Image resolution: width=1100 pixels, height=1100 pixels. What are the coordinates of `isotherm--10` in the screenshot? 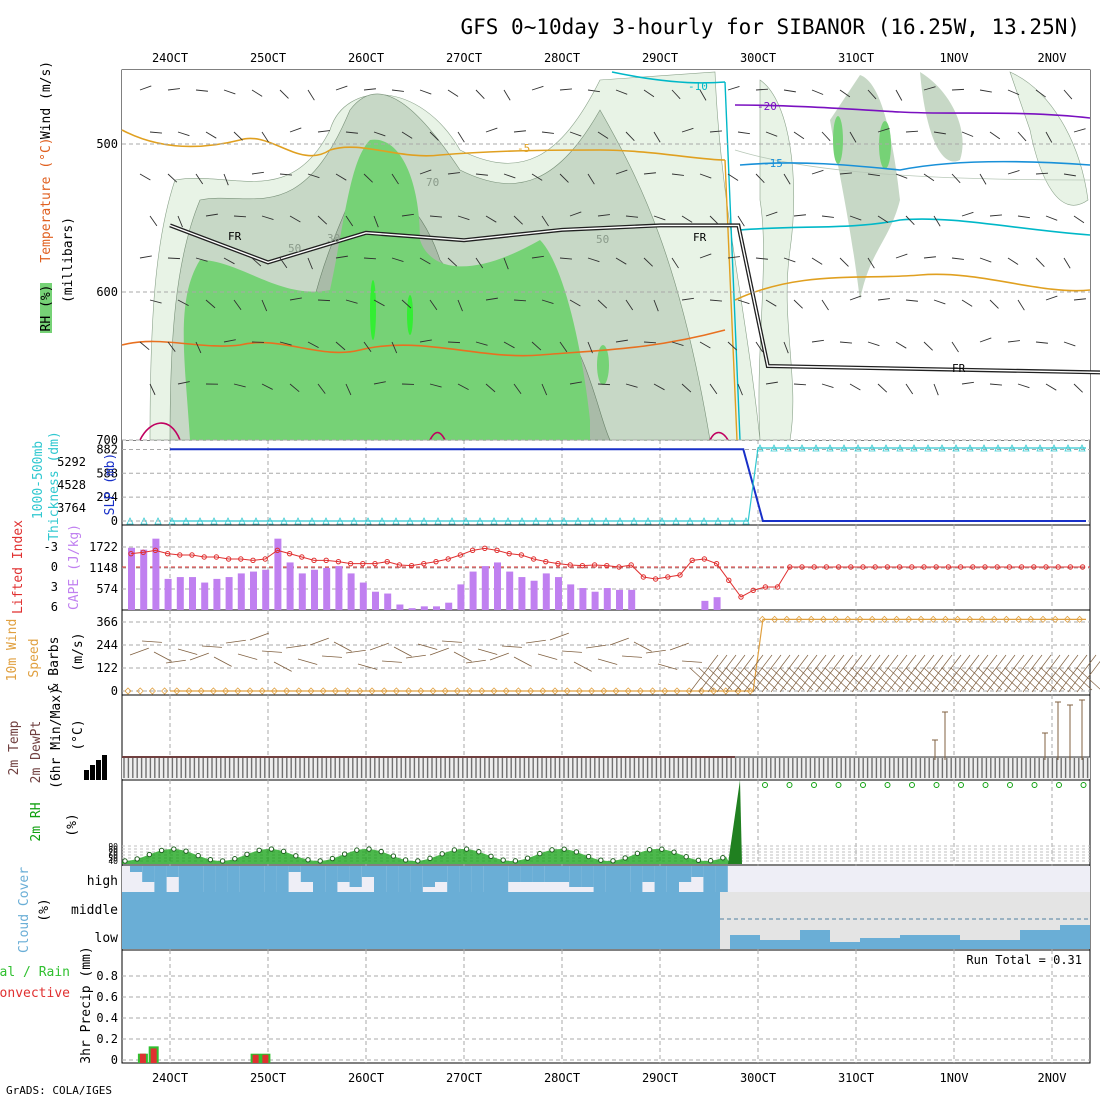 It's located at (851, 153).